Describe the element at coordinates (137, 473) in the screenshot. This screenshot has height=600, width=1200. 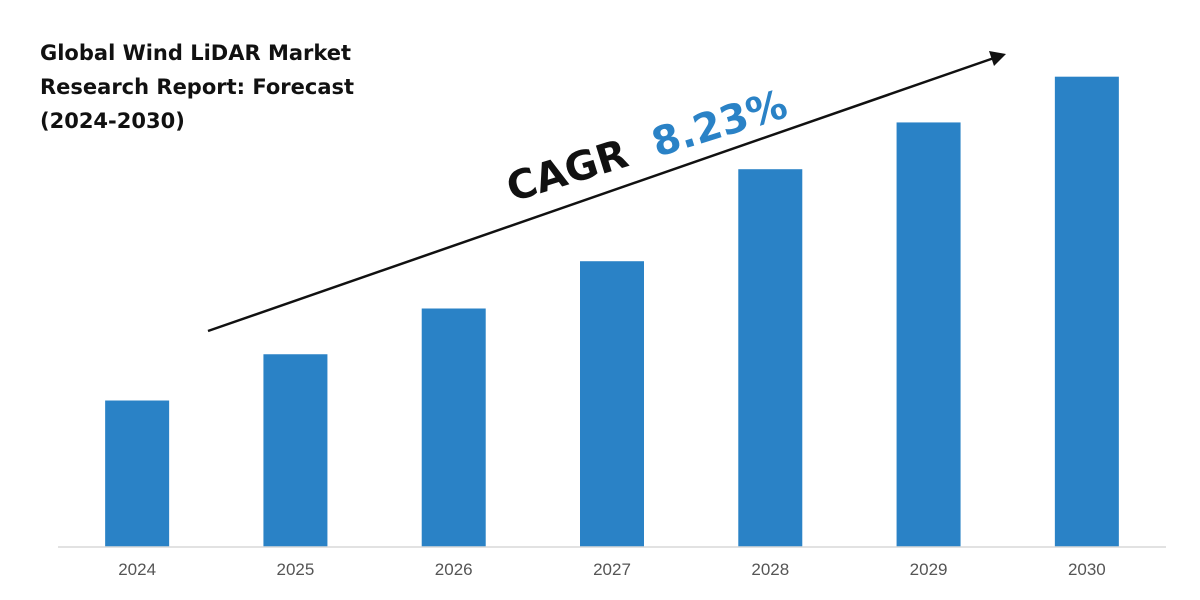
I see `bar-2024` at that location.